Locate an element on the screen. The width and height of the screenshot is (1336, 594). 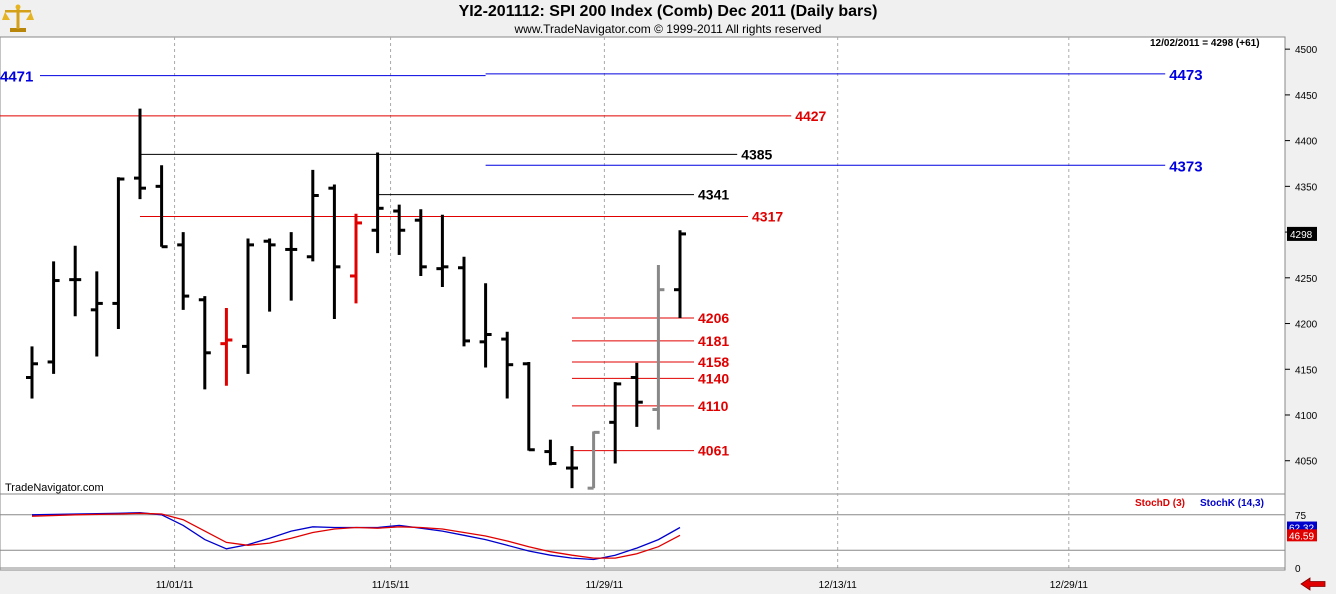
gold-scales-logo-icon is located at coordinates (18, 18).